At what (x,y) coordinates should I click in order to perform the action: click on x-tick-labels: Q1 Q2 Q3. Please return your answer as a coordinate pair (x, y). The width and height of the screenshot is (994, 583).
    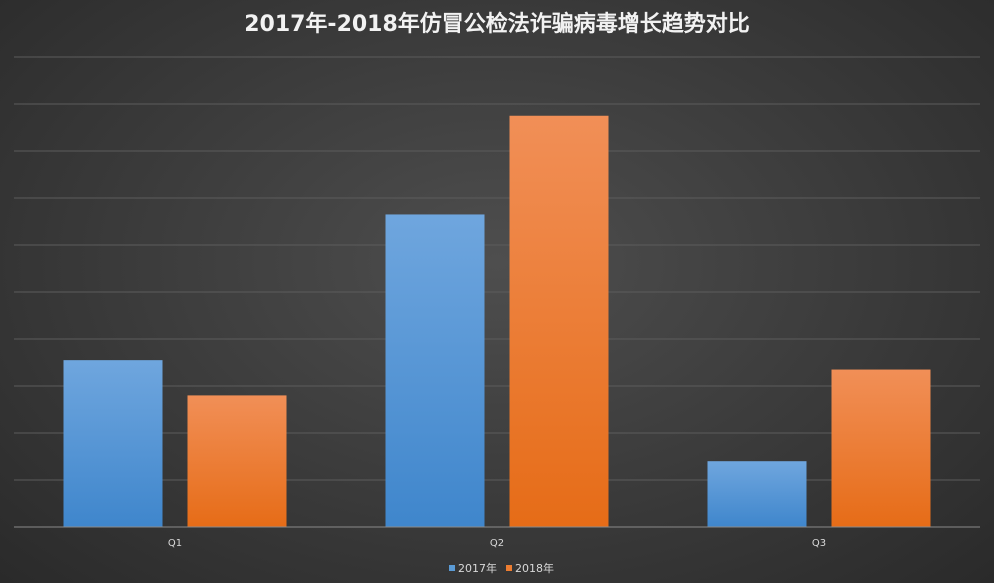
    Looking at the image, I should click on (497, 543).